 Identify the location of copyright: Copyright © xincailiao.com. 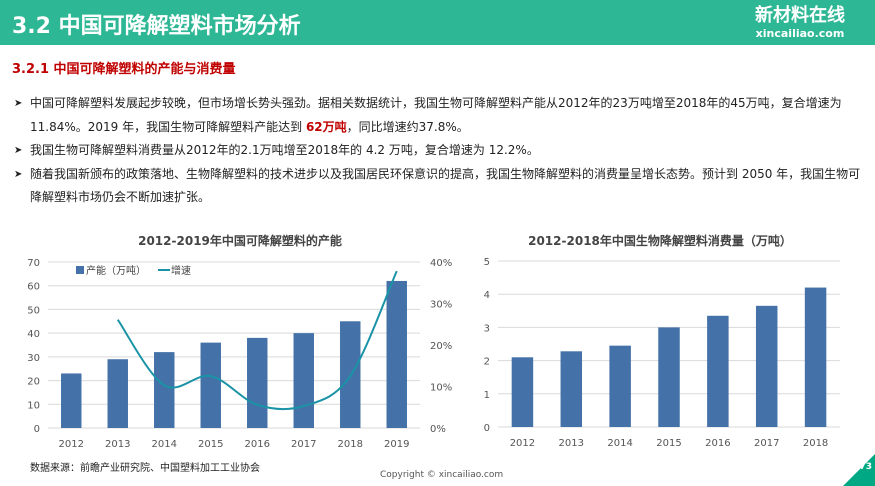
(442, 475).